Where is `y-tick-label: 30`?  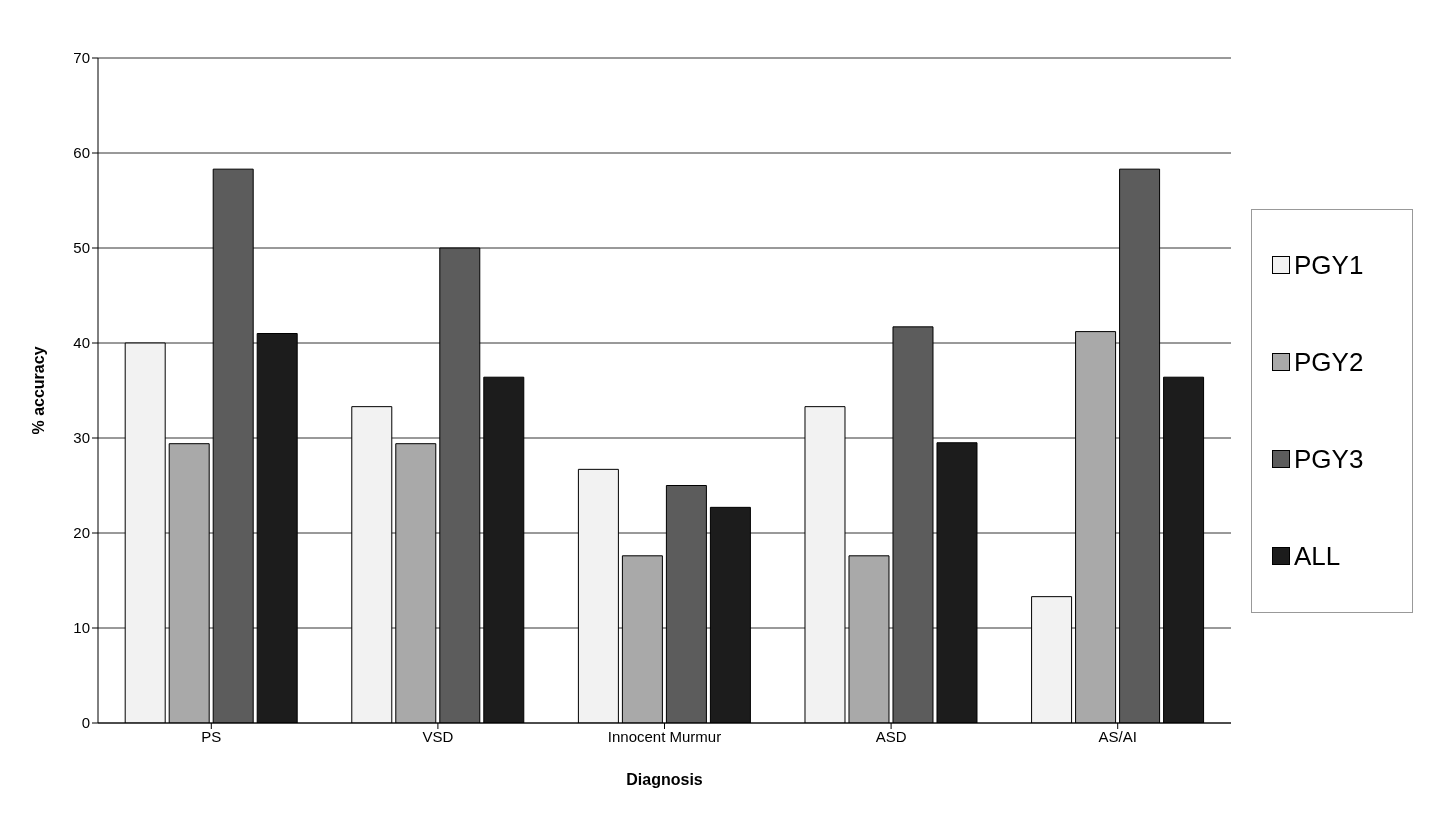 y-tick-label: 30 is located at coordinates (81, 438).